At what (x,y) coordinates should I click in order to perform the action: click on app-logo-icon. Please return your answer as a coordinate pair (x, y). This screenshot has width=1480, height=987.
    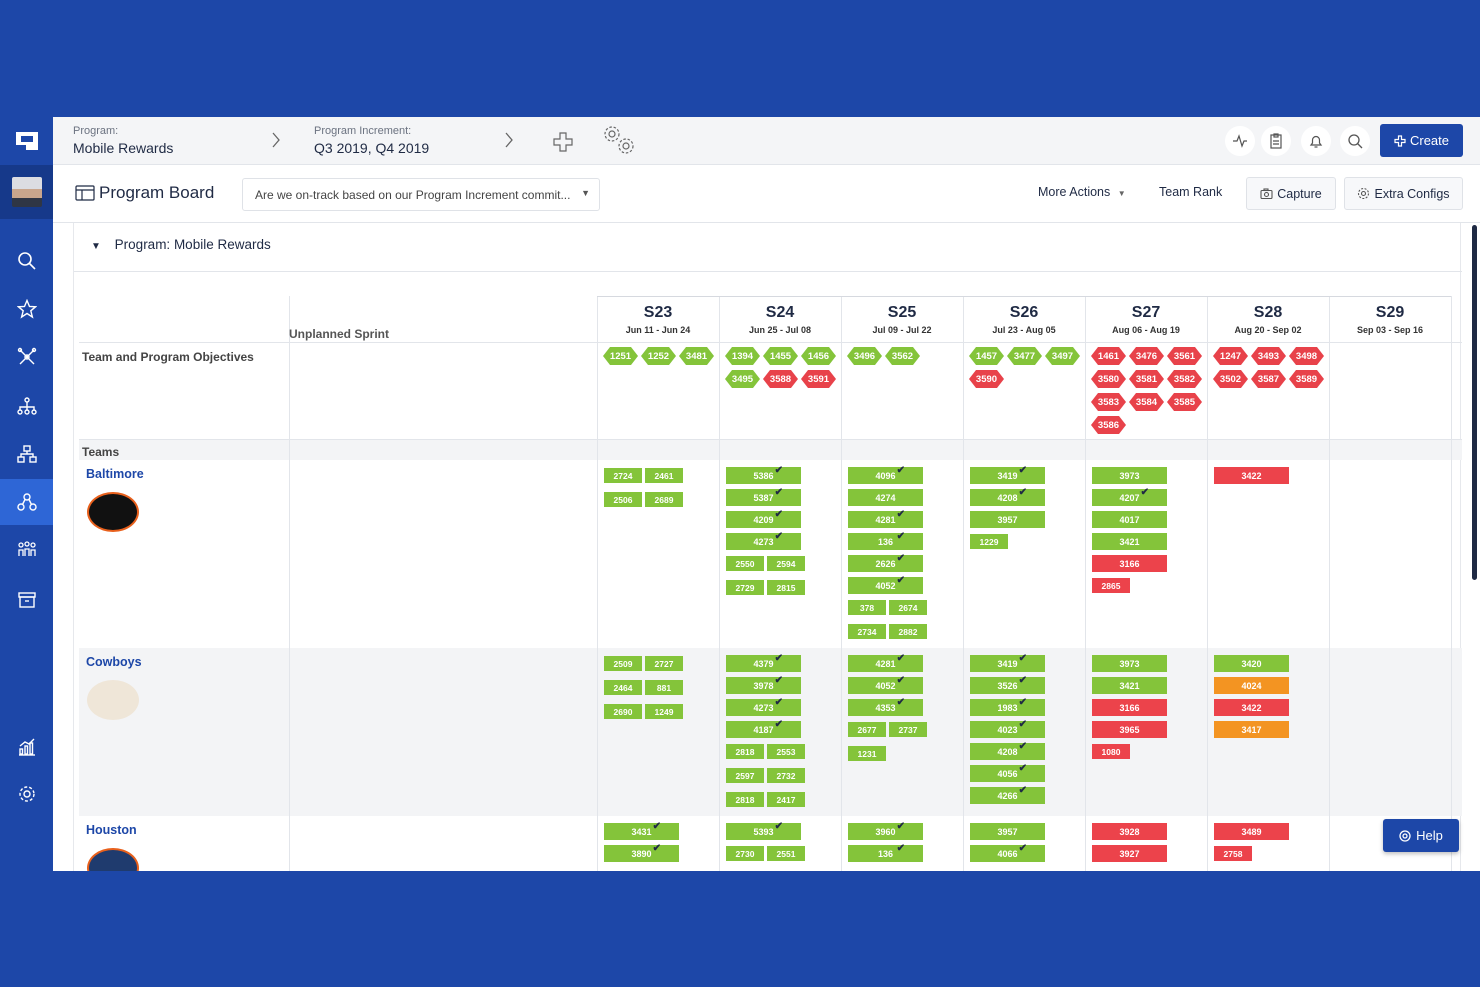
    Looking at the image, I should click on (26, 141).